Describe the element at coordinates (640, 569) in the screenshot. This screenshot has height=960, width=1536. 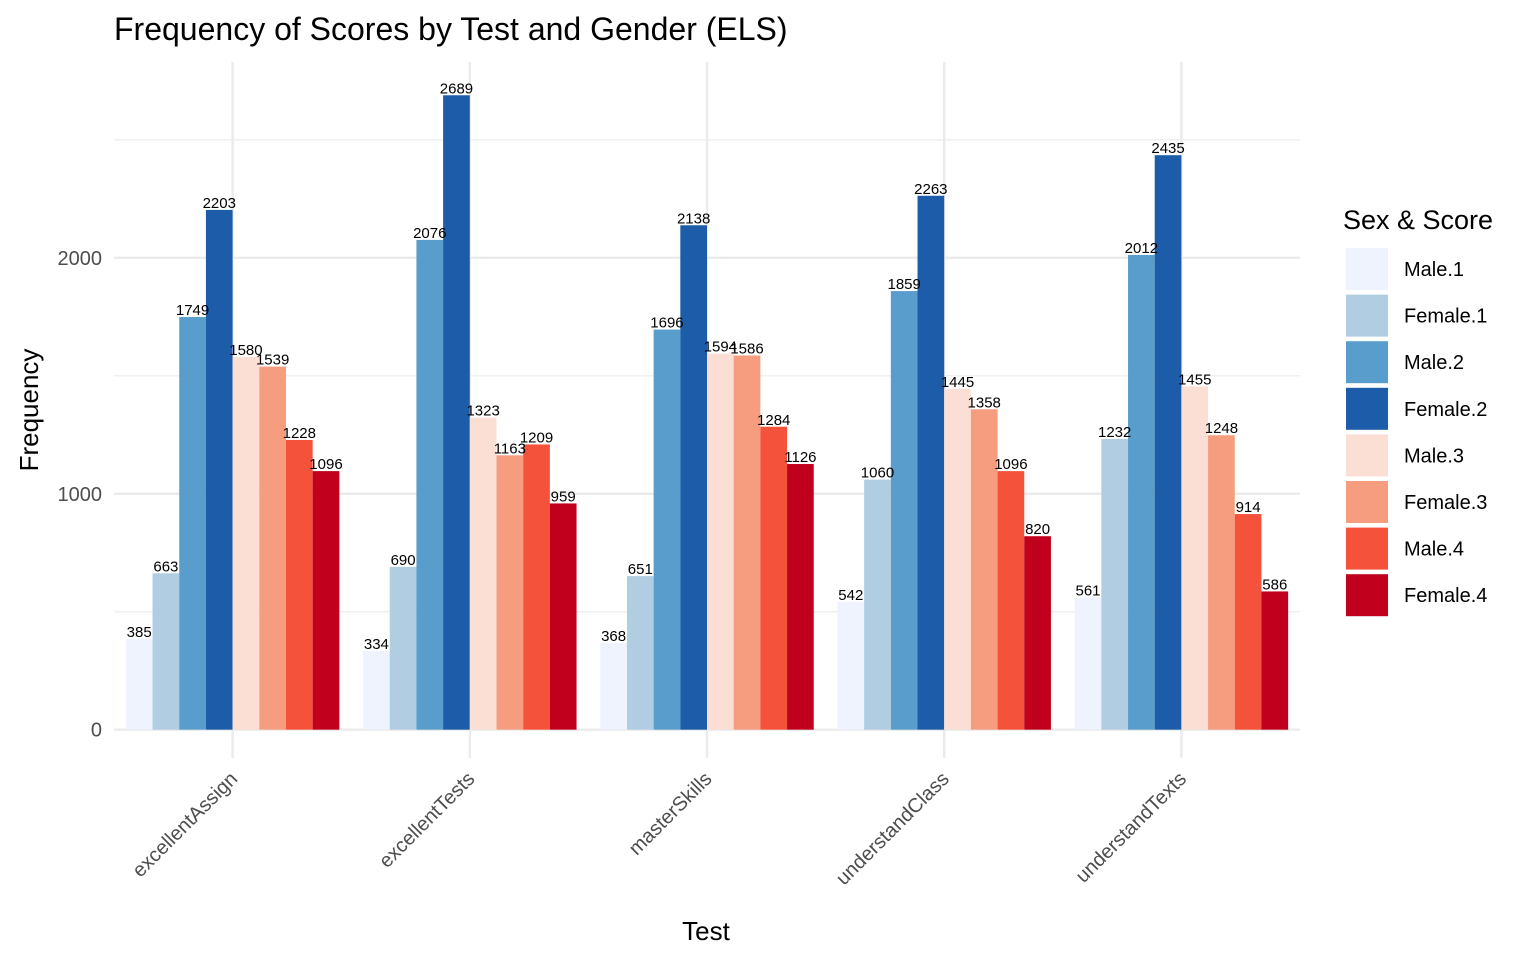
I see `bar-value-label: 651` at that location.